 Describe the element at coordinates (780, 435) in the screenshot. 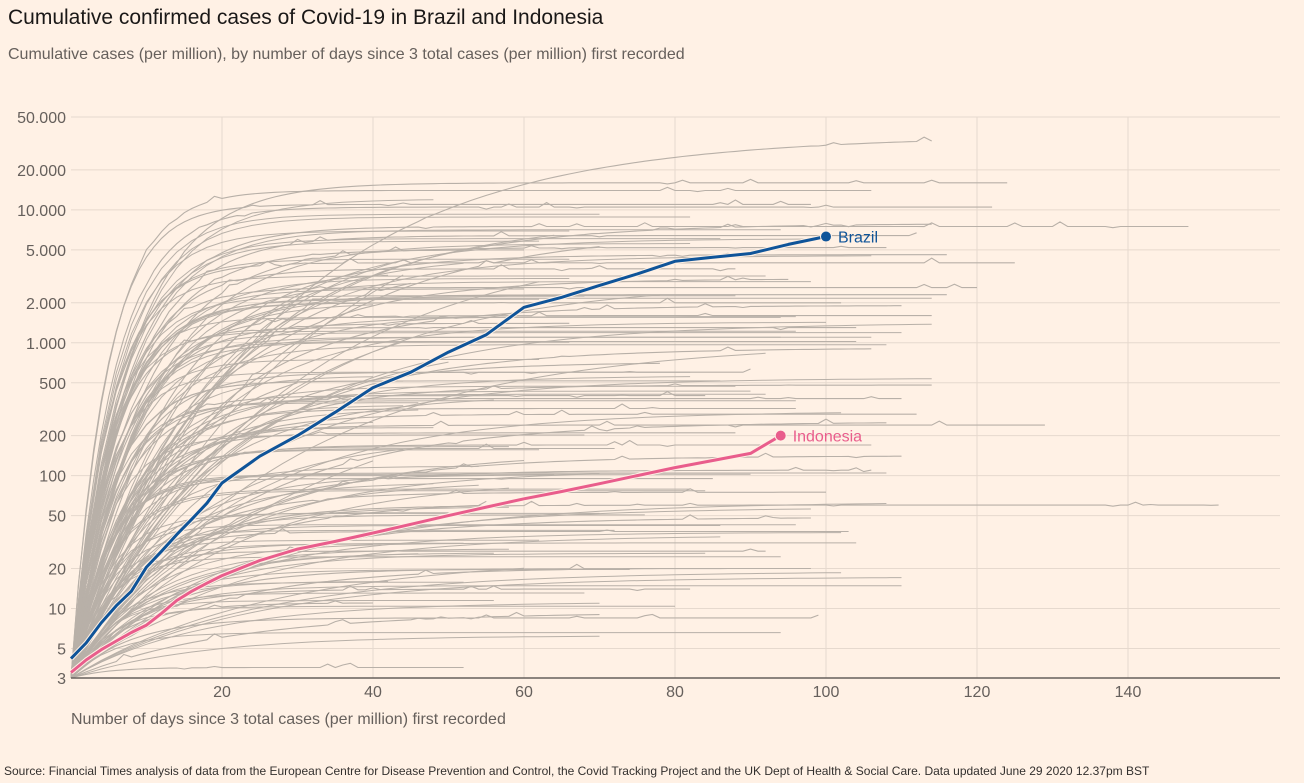

I see `indonesia-end-marker` at that location.